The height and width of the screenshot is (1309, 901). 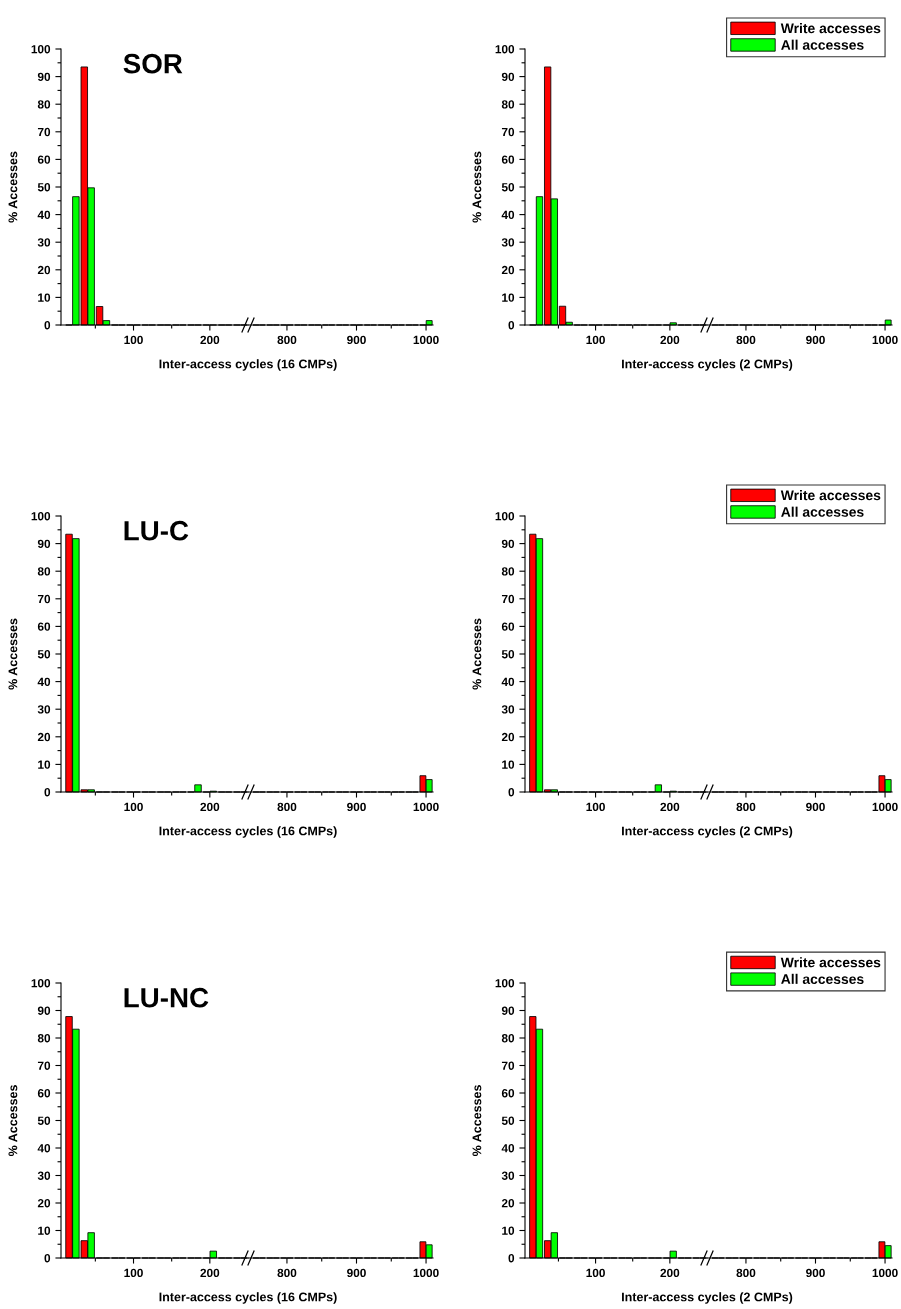 What do you see at coordinates (822, 978) in the screenshot?
I see `legend-label: All accesses` at bounding box center [822, 978].